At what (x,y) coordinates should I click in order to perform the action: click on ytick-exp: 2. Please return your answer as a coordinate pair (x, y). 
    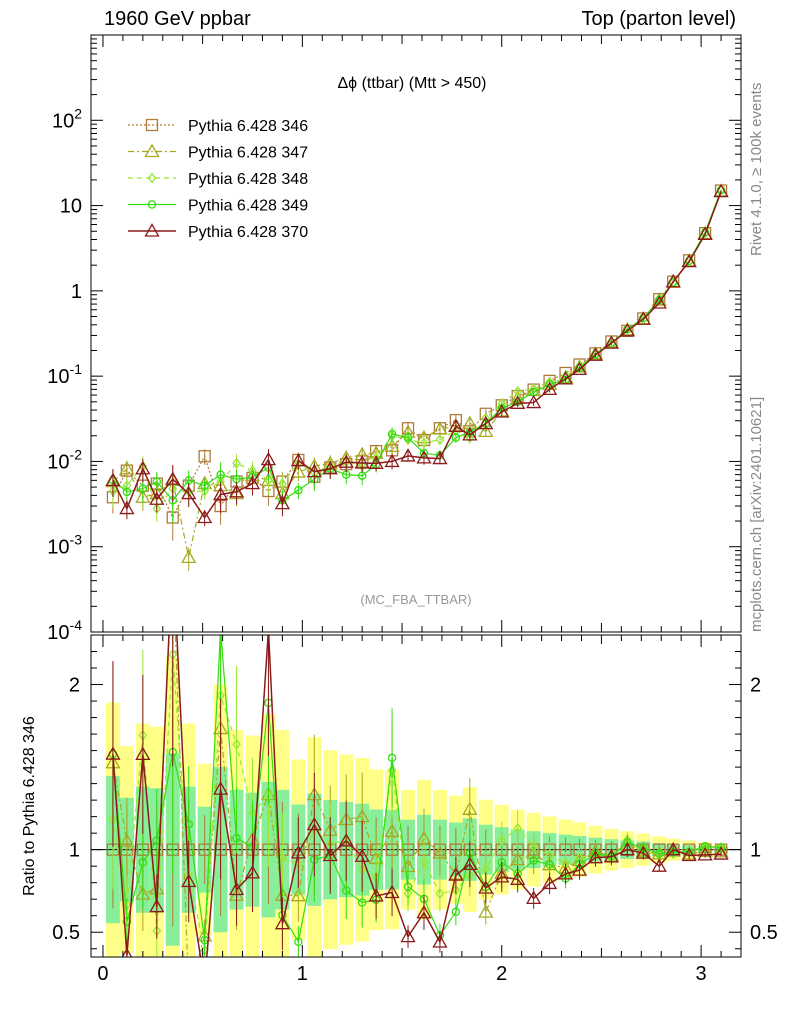
    Looking at the image, I should click on (78, 113).